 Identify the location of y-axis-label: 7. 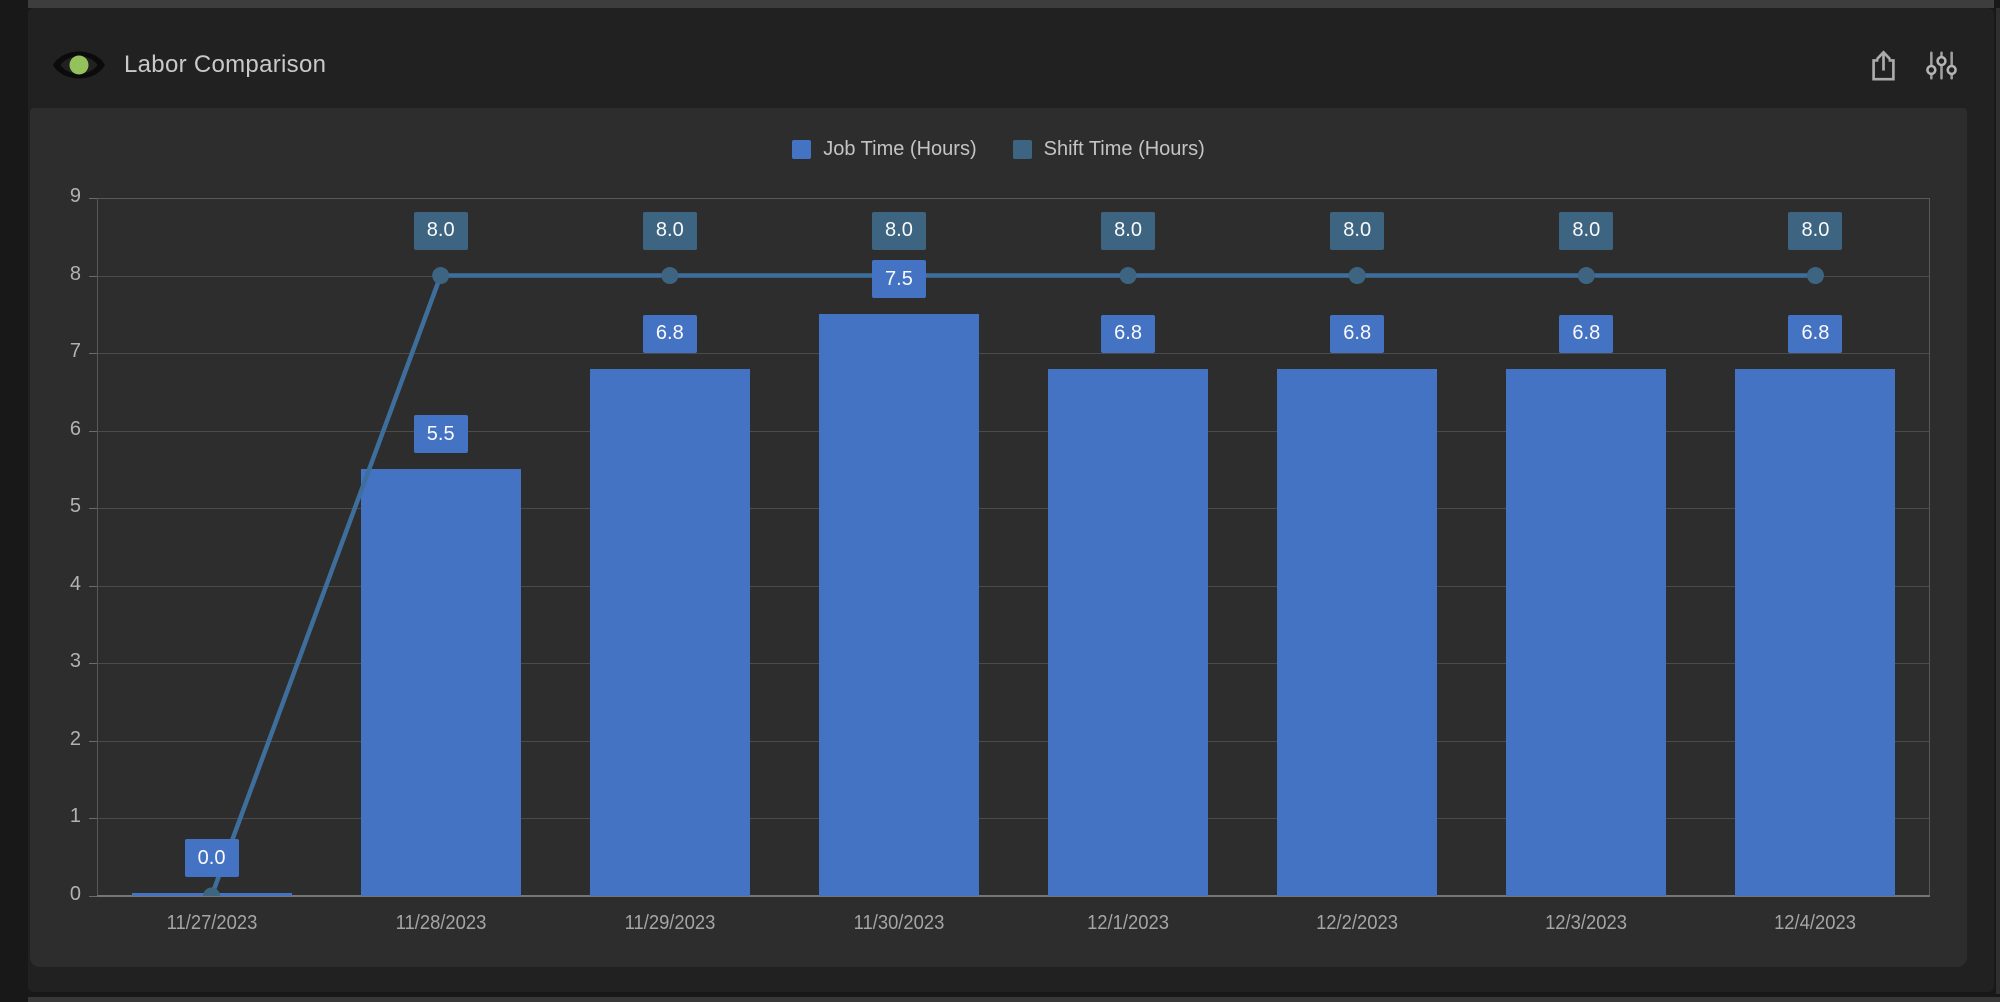
(75, 351).